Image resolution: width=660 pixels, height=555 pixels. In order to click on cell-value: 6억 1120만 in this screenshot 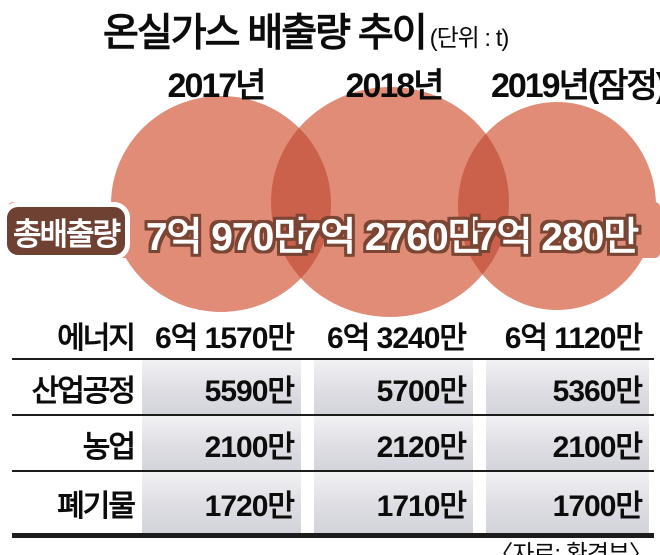, I will do `click(573, 338)`.